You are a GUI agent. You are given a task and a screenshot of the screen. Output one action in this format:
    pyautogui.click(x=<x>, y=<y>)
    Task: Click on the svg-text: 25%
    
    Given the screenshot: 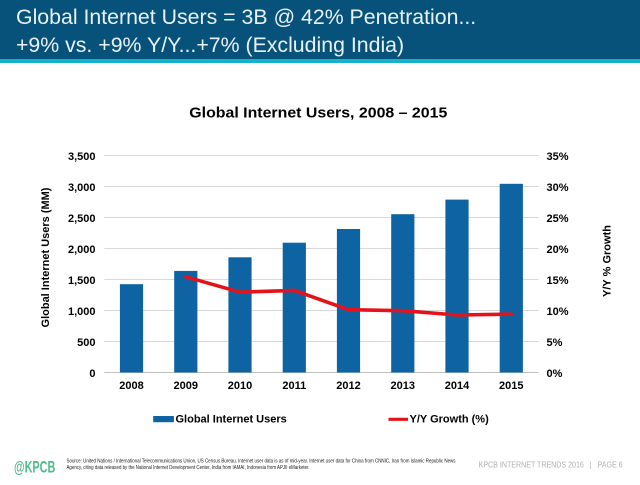 What is the action you would take?
    pyautogui.click(x=558, y=219)
    